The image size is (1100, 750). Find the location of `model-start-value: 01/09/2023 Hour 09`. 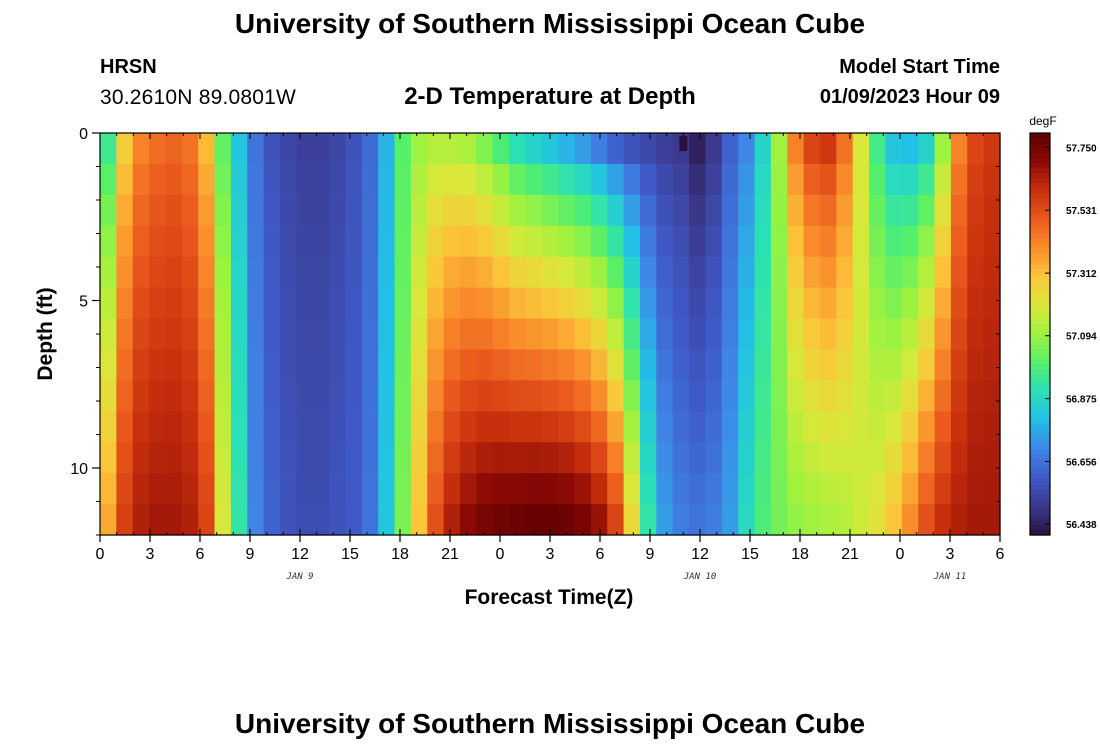

model-start-value: 01/09/2023 Hour 09 is located at coordinates (909, 97).